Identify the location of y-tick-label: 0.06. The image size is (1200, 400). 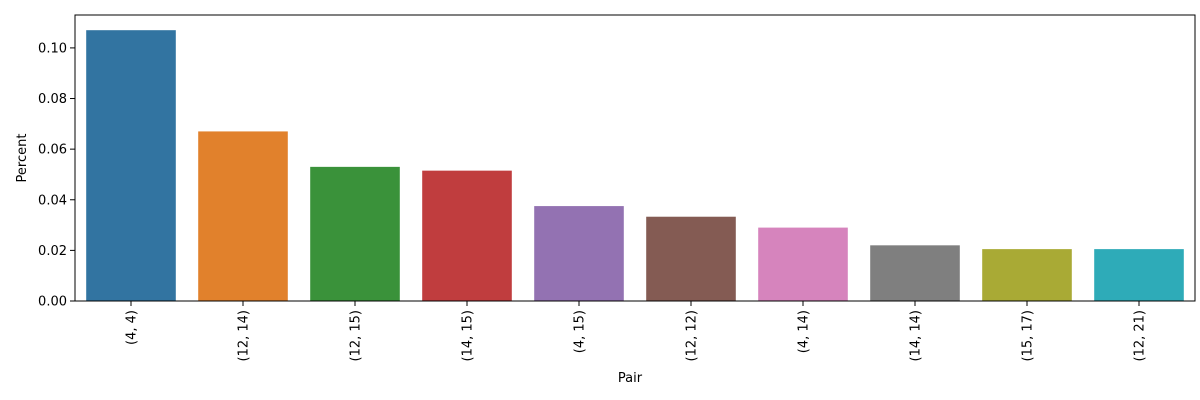
(52, 150).